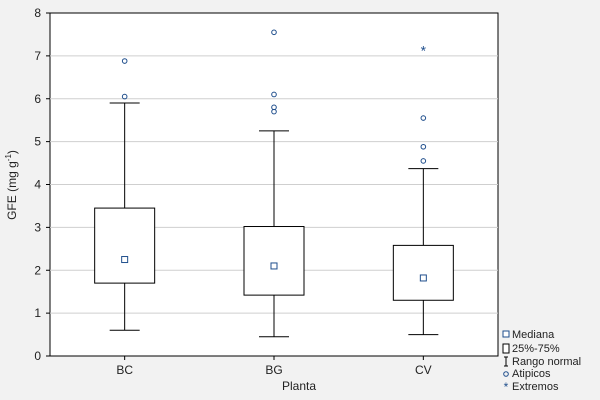 The height and width of the screenshot is (400, 600). I want to click on y-axis-title-main: GFE (mg g, so click(12, 190).